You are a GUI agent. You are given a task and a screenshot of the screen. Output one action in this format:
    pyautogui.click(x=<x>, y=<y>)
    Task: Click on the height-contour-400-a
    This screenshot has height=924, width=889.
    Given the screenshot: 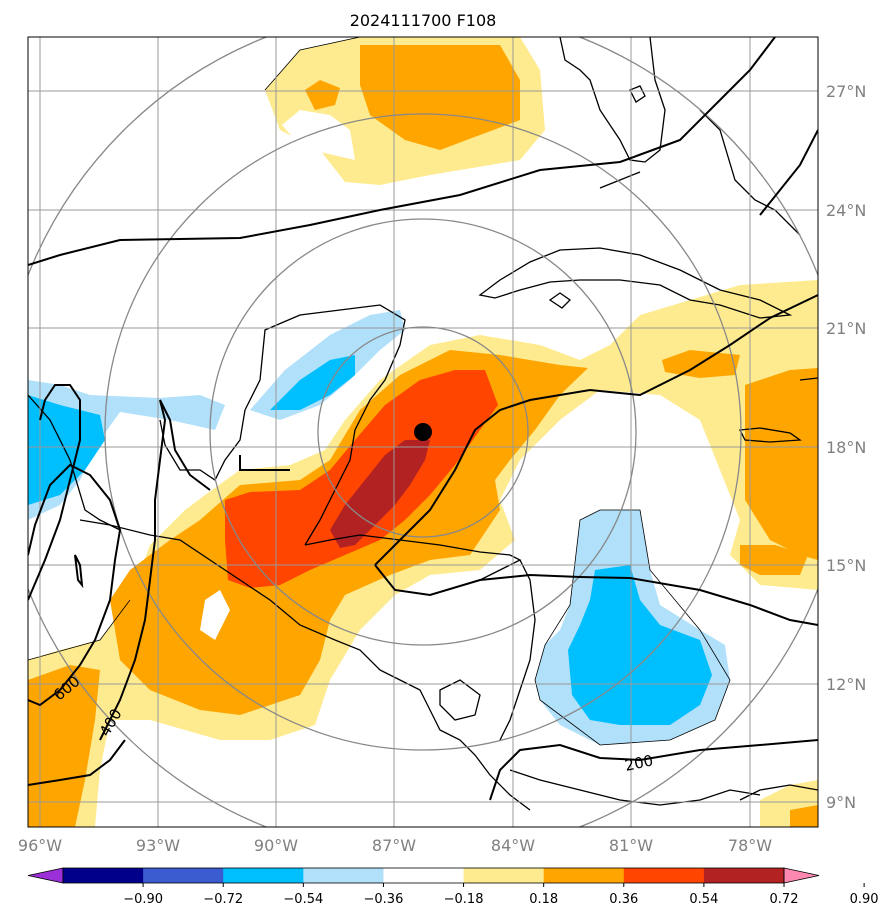 What is the action you would take?
    pyautogui.click(x=54, y=492)
    